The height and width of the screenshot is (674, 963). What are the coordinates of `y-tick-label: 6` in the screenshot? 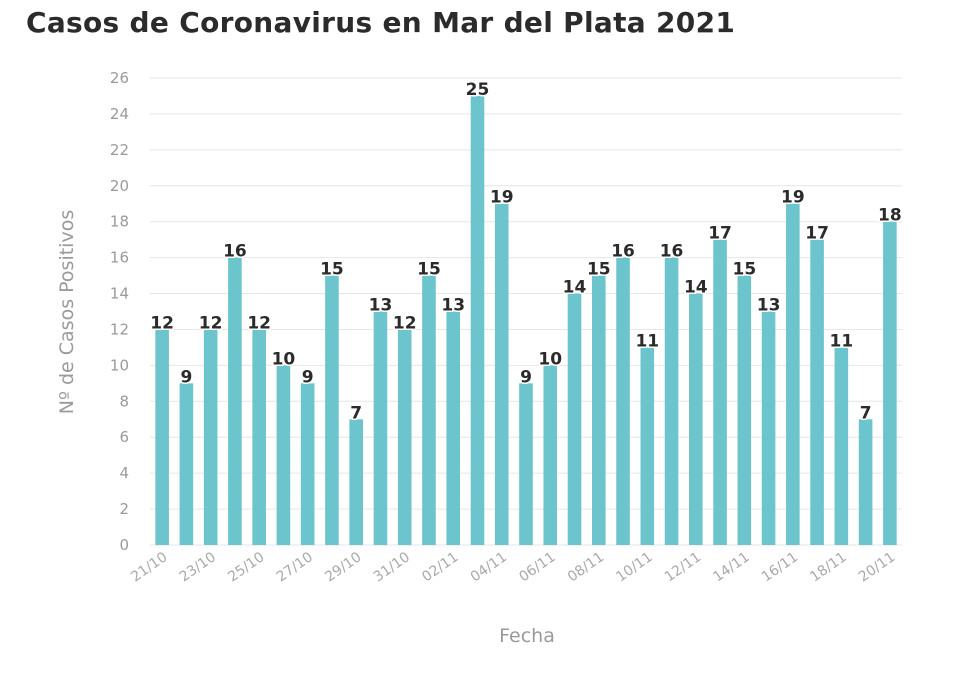 It's located at (124, 437).